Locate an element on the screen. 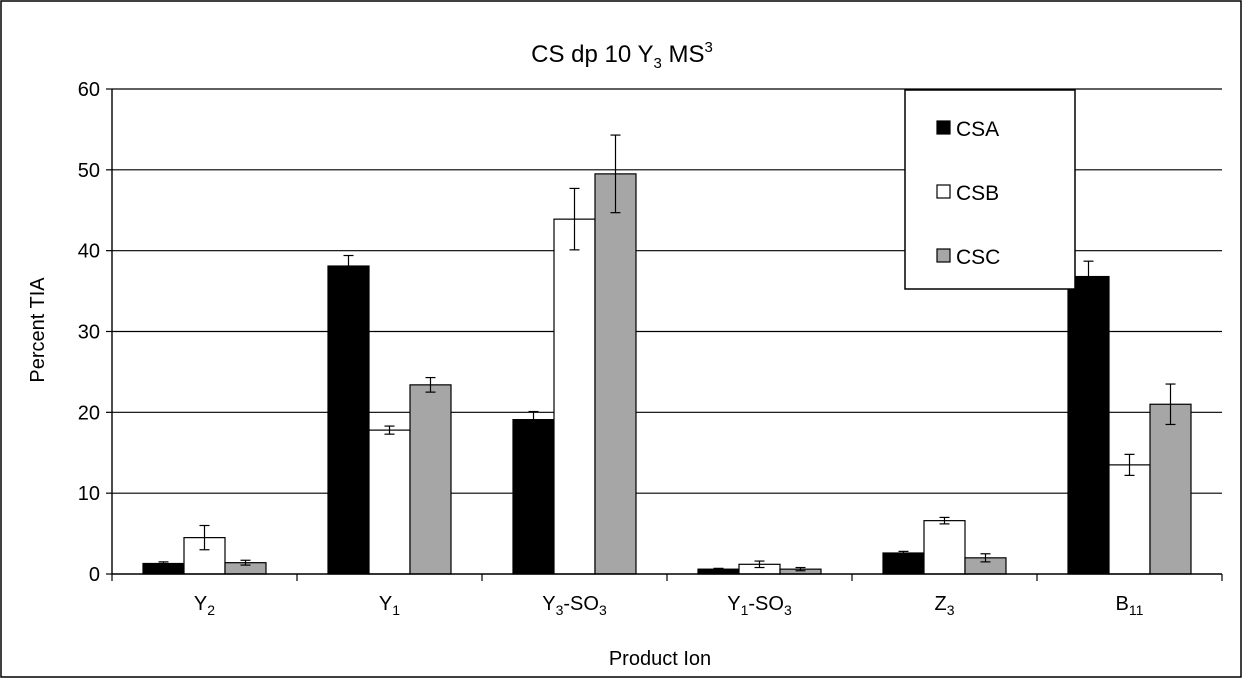 This screenshot has height=679, width=1244. y-axis-title: Percent TIA is located at coordinates (38, 330).